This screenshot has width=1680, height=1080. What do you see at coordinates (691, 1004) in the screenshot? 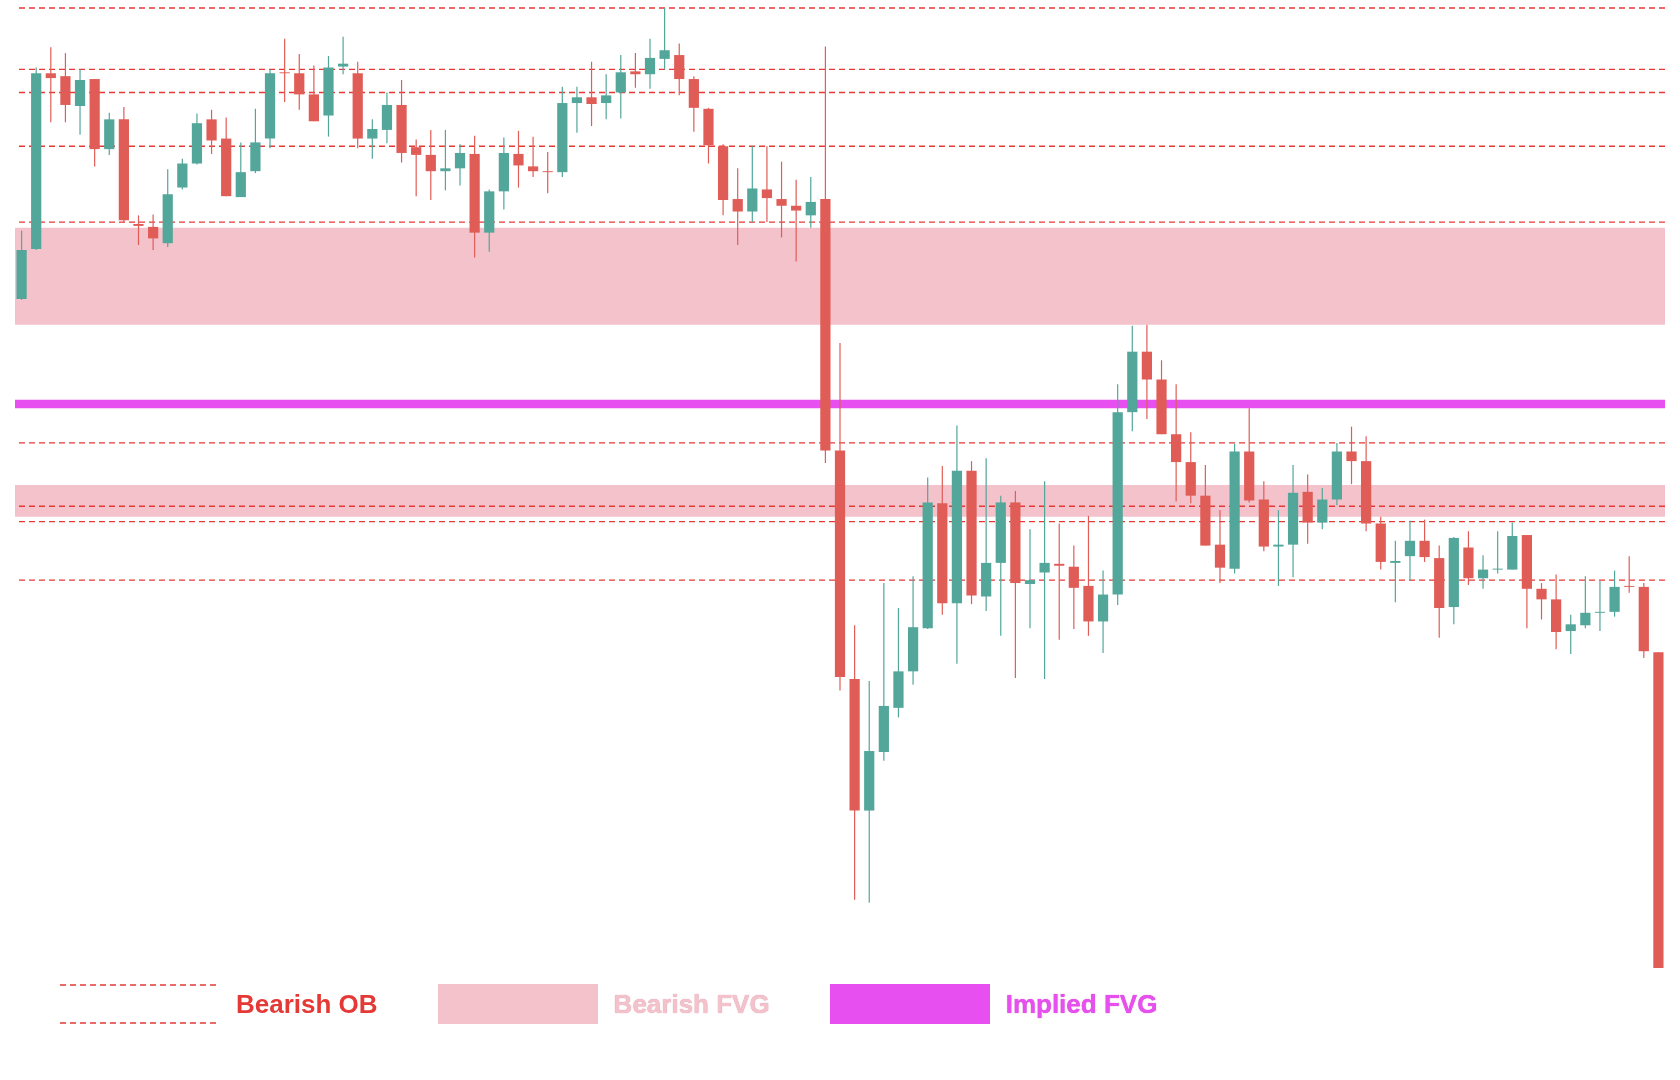
I see `band-label: Bearish FVG` at bounding box center [691, 1004].